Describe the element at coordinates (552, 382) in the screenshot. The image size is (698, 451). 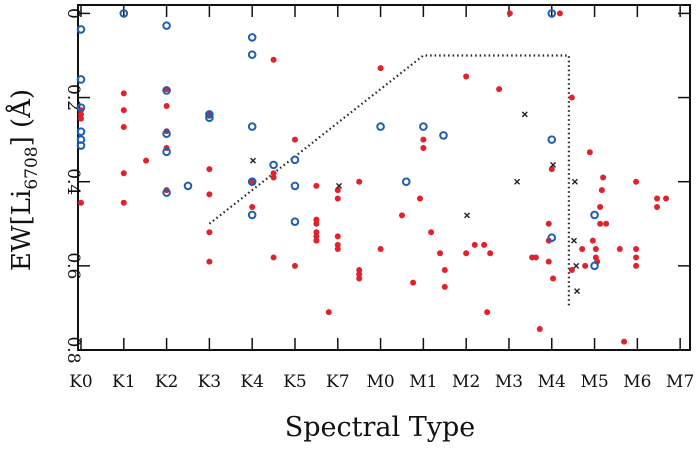
I see `x-tick-label: M4` at that location.